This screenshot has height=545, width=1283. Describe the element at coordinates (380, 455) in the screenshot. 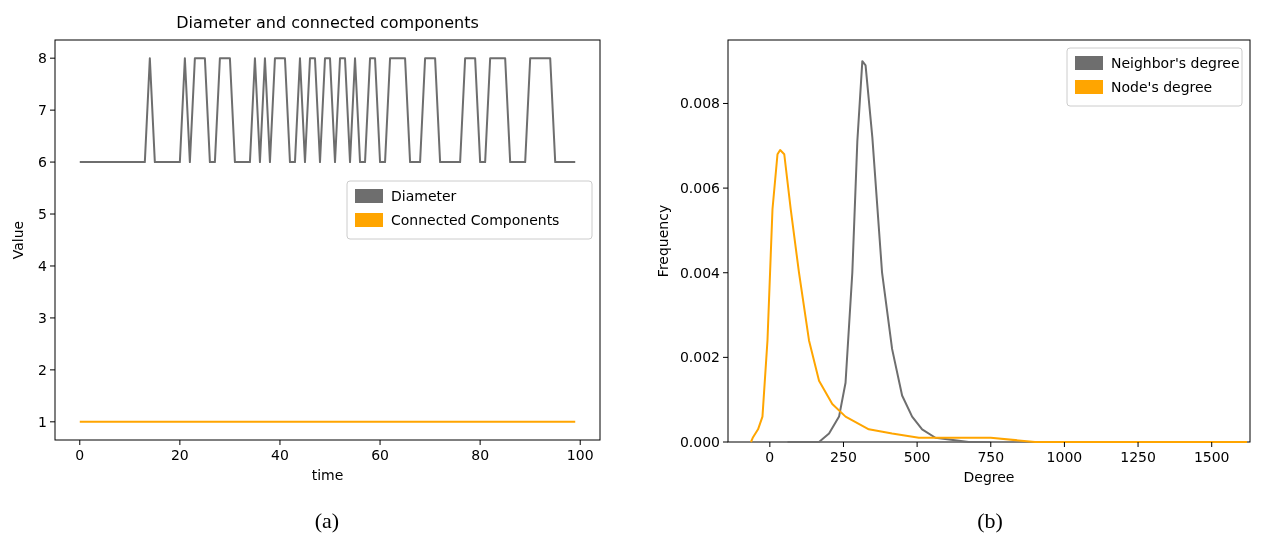

I see `x-tick-label: 60` at that location.